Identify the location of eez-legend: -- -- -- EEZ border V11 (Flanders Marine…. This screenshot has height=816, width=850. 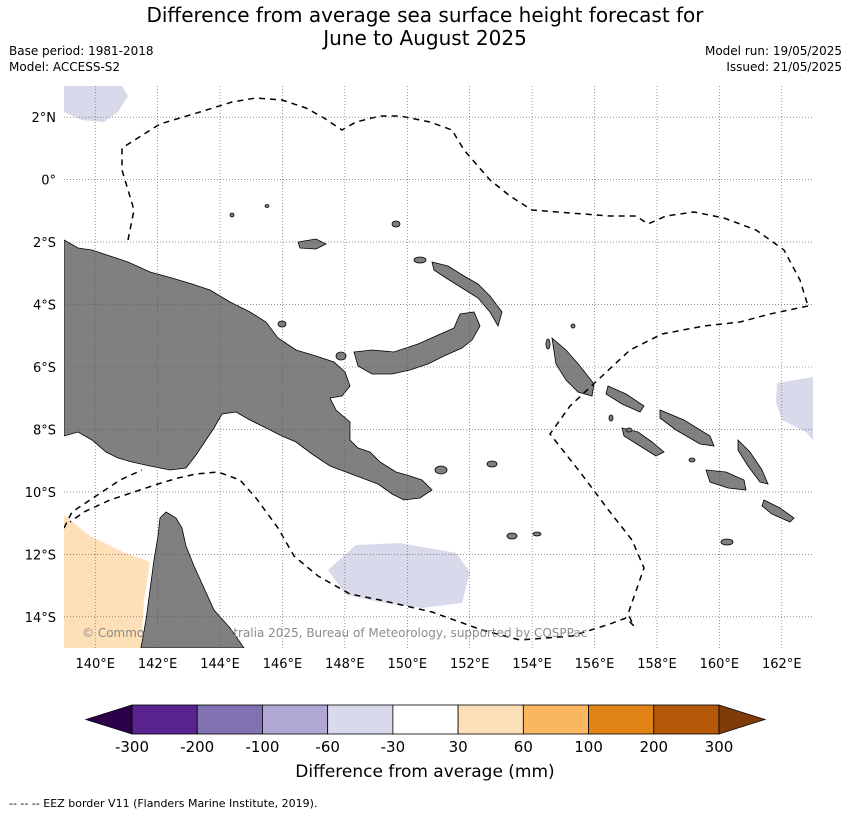
(163, 803).